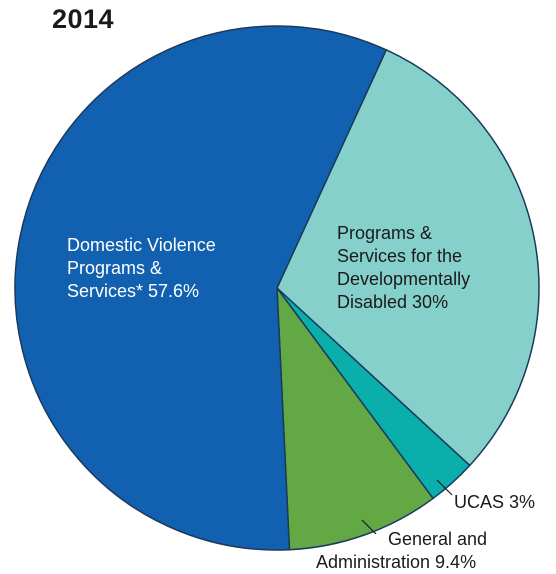  I want to click on ucas-leader-line, so click(444, 487).